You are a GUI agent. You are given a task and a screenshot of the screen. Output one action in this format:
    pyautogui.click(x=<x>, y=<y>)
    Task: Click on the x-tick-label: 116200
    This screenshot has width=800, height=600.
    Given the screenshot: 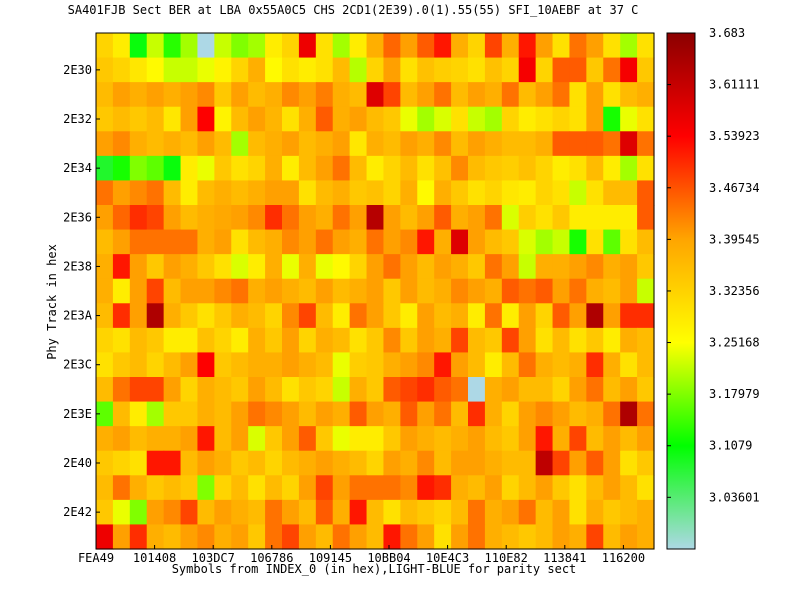 What is the action you would take?
    pyautogui.click(x=623, y=558)
    